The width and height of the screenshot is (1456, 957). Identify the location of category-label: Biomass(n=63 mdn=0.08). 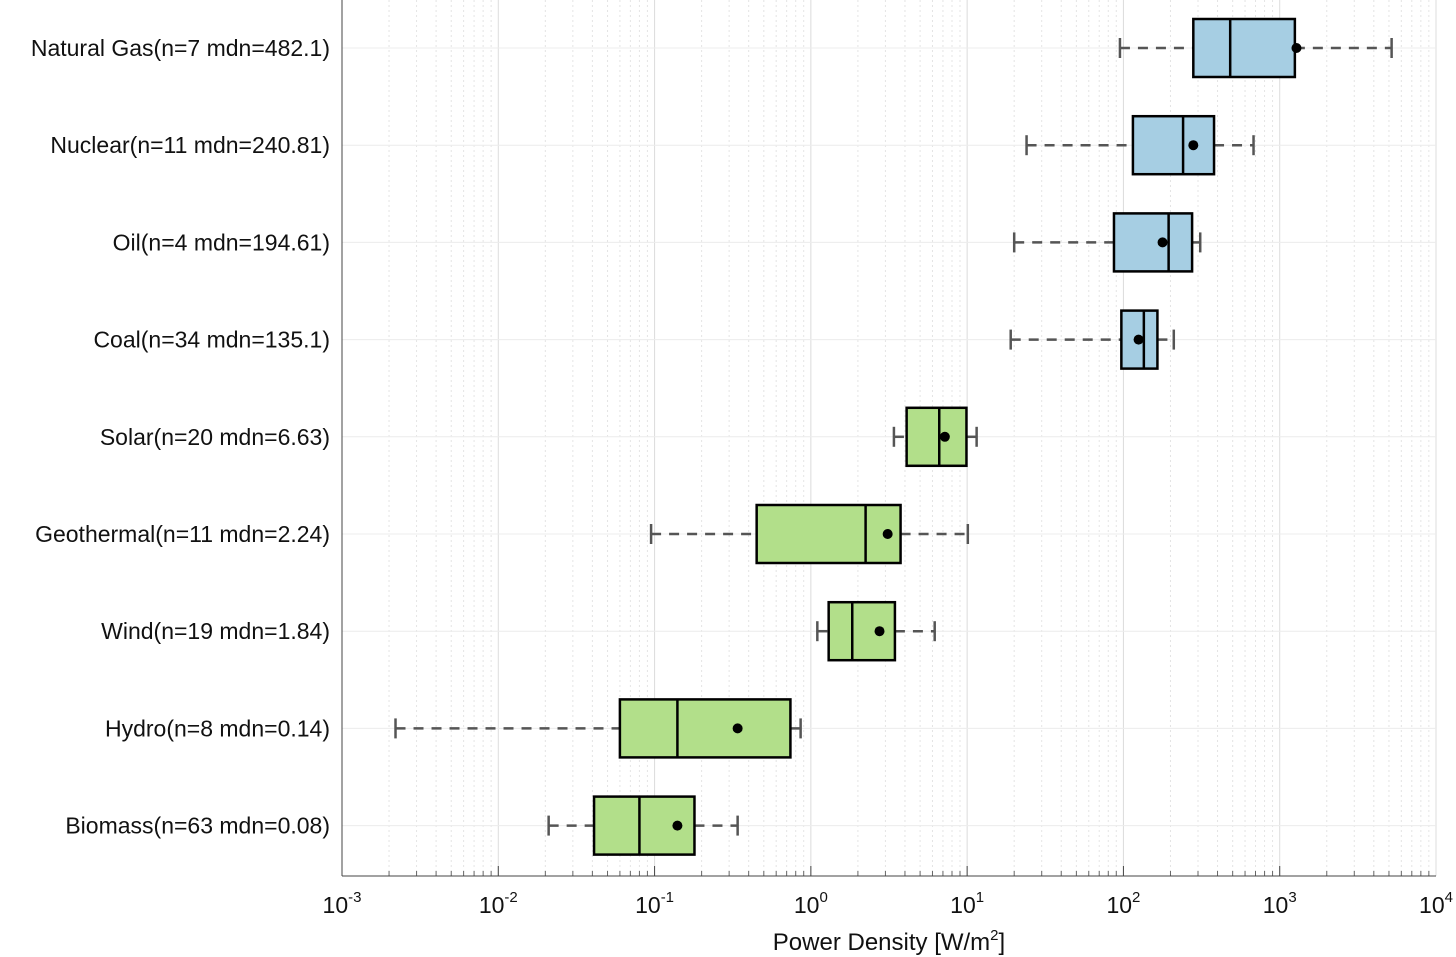
(197, 826).